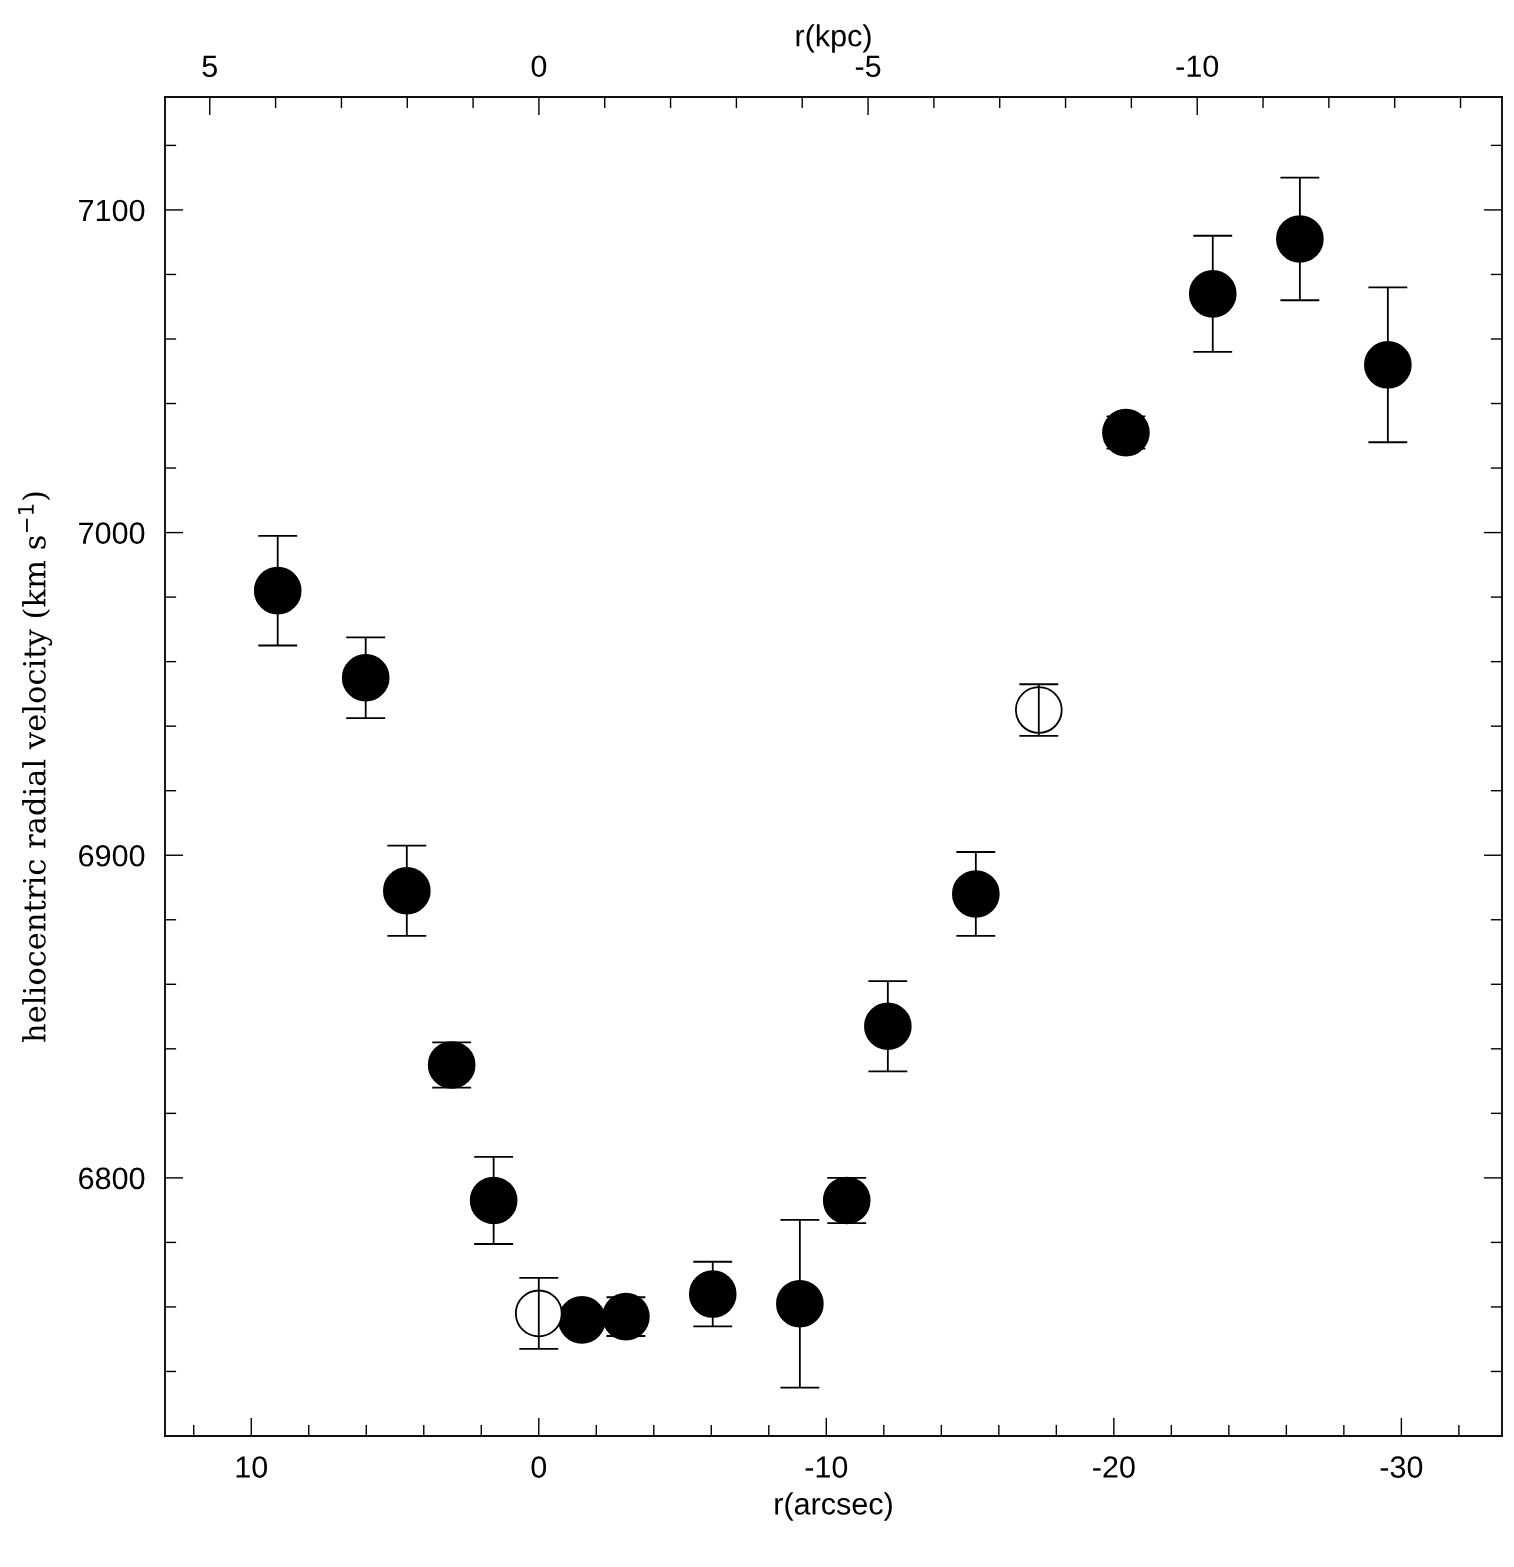 This screenshot has height=1567, width=1514. What do you see at coordinates (209, 66) in the screenshot?
I see `x2-tick-label: 5` at bounding box center [209, 66].